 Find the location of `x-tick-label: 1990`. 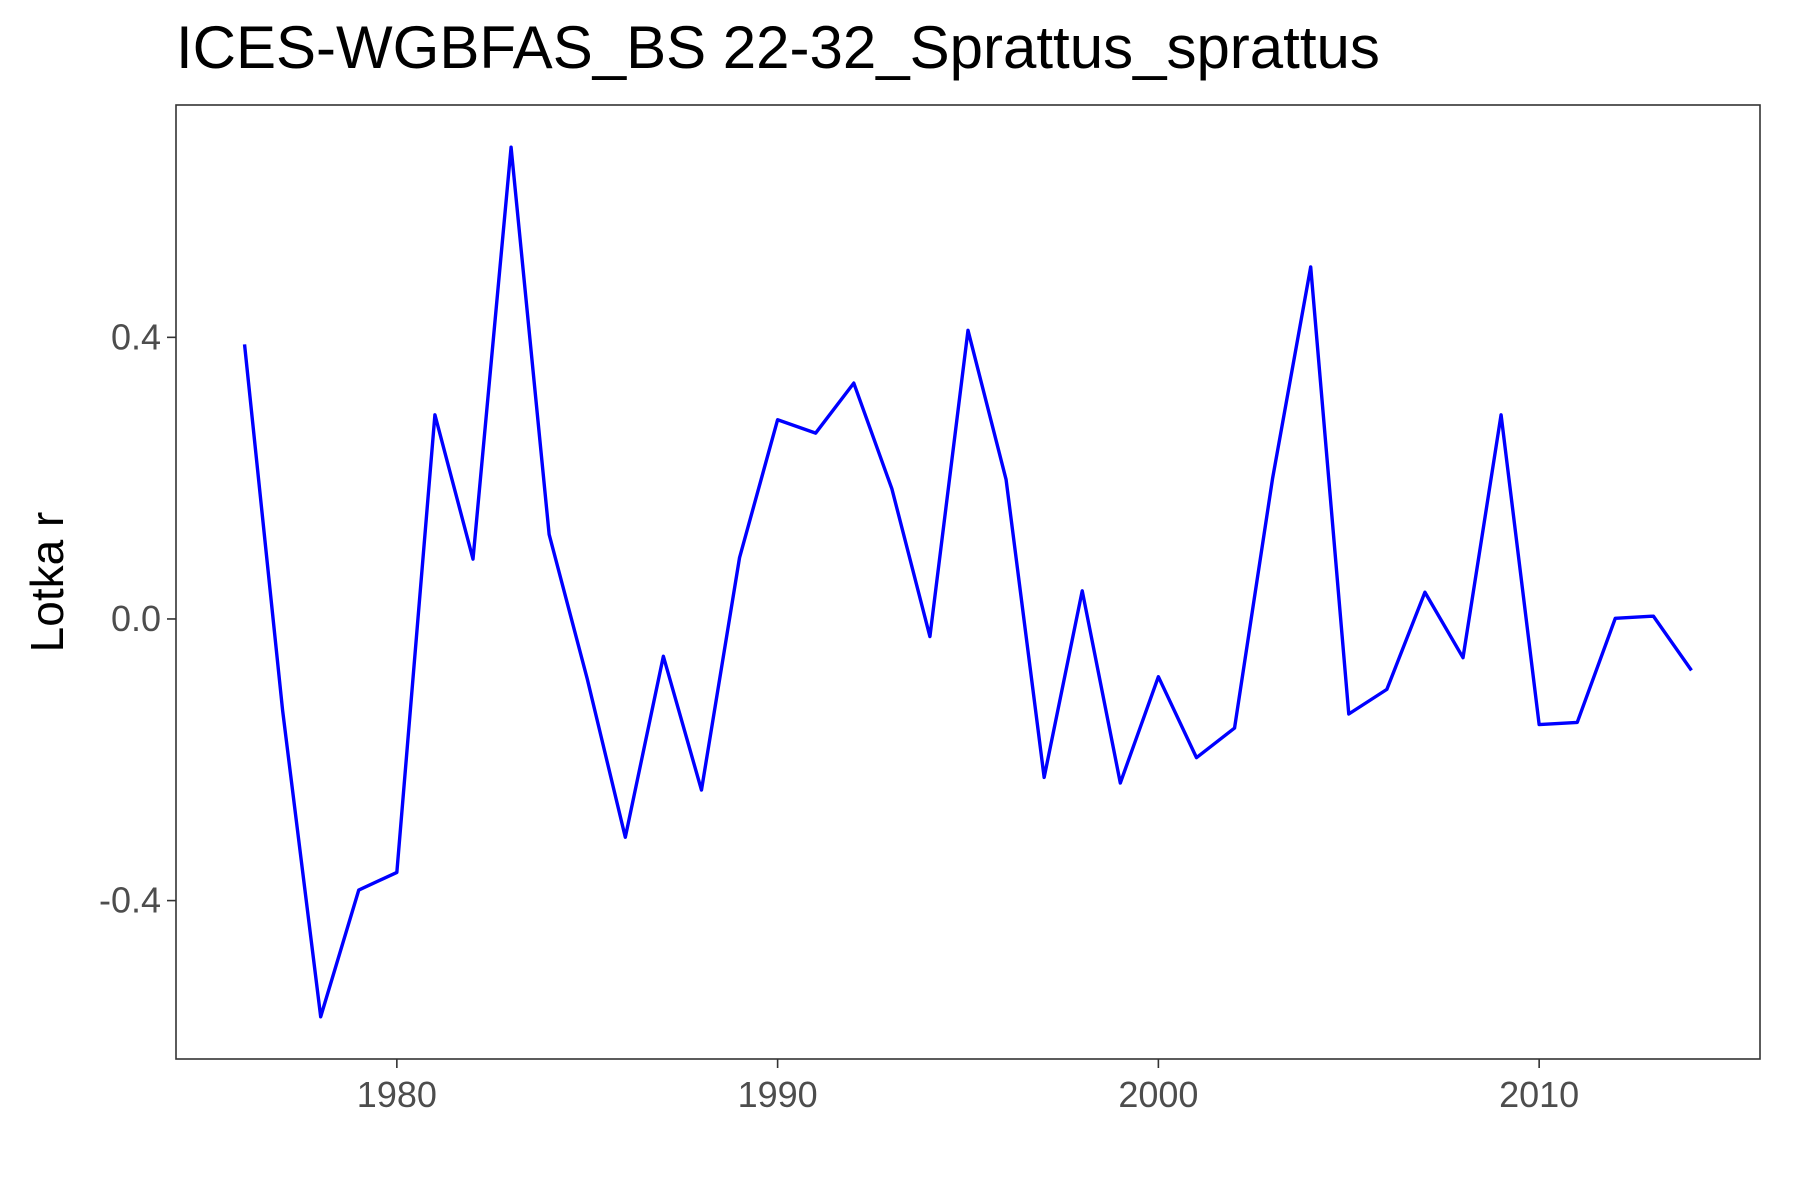

x-tick-label: 1990 is located at coordinates (778, 1094).